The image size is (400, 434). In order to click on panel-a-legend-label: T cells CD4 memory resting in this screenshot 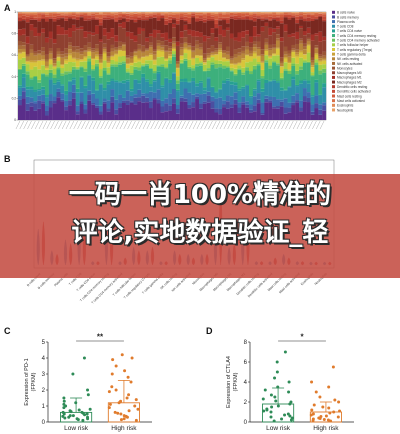, I will do `click(356, 36)`.